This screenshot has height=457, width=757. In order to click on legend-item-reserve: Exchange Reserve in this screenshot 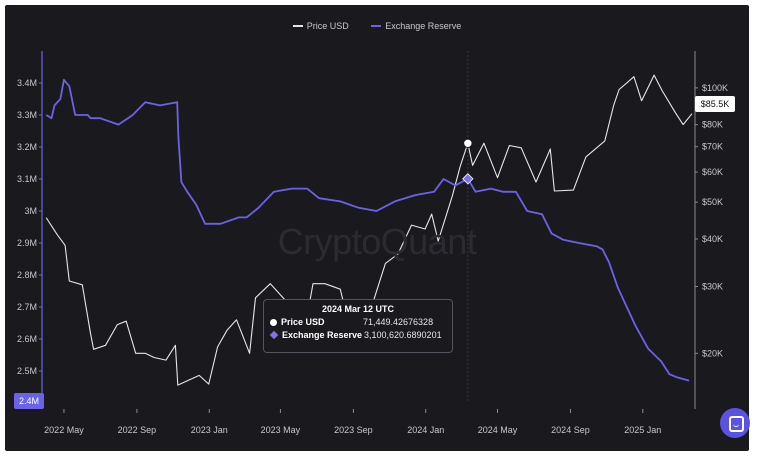, I will do `click(416, 26)`.